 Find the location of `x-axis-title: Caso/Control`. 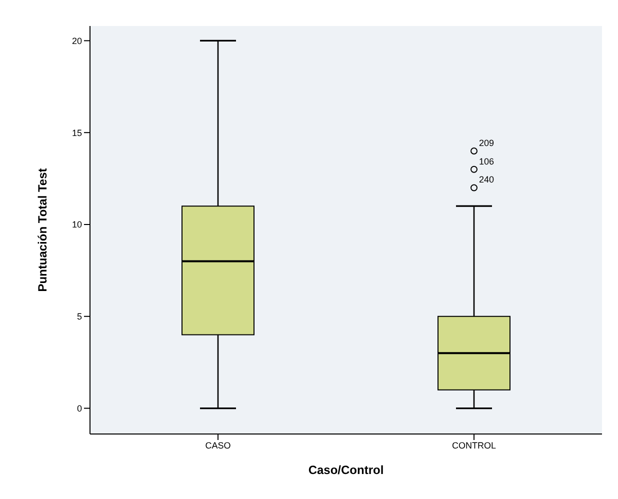

x-axis-title: Caso/Control is located at coordinates (346, 470).